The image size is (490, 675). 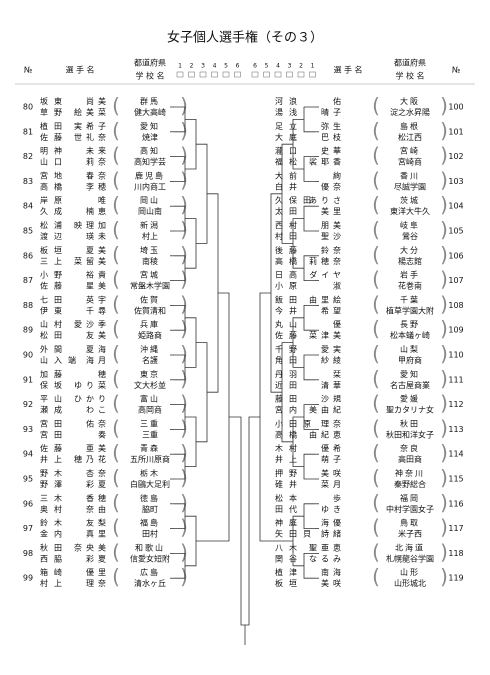 What do you see at coordinates (28, 553) in the screenshot?
I see `entry-no: 98` at bounding box center [28, 553].